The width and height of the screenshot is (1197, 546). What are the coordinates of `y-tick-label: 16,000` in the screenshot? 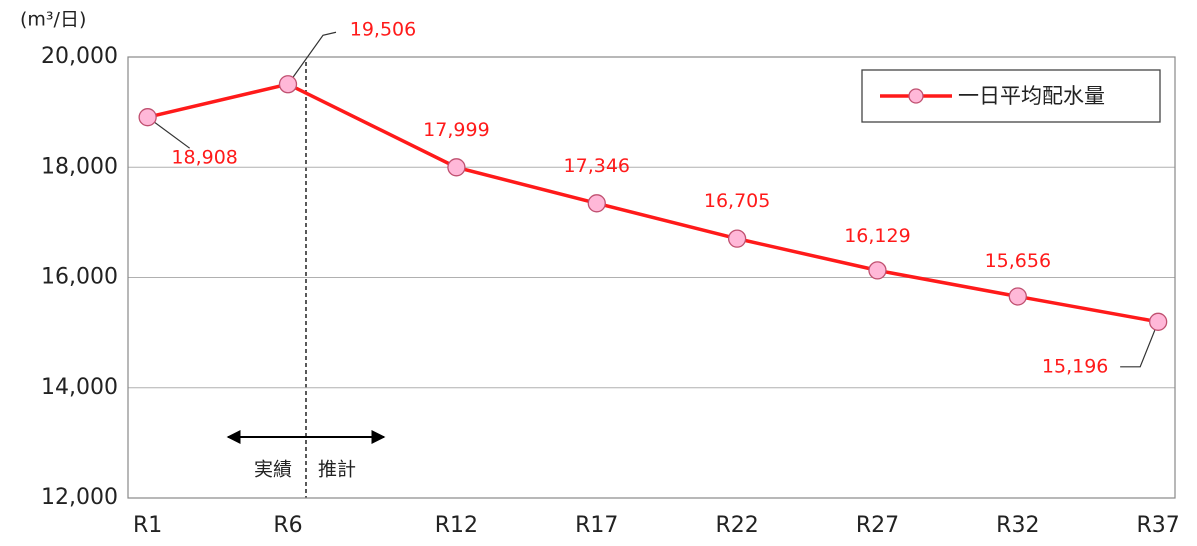 It's located at (79, 277).